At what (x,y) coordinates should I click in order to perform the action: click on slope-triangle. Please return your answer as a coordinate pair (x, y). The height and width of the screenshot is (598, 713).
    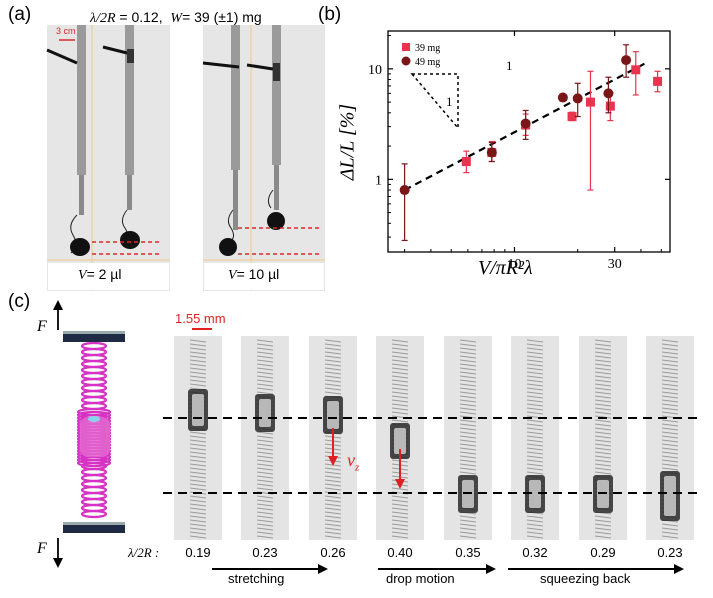
    Looking at the image, I should click on (434, 102).